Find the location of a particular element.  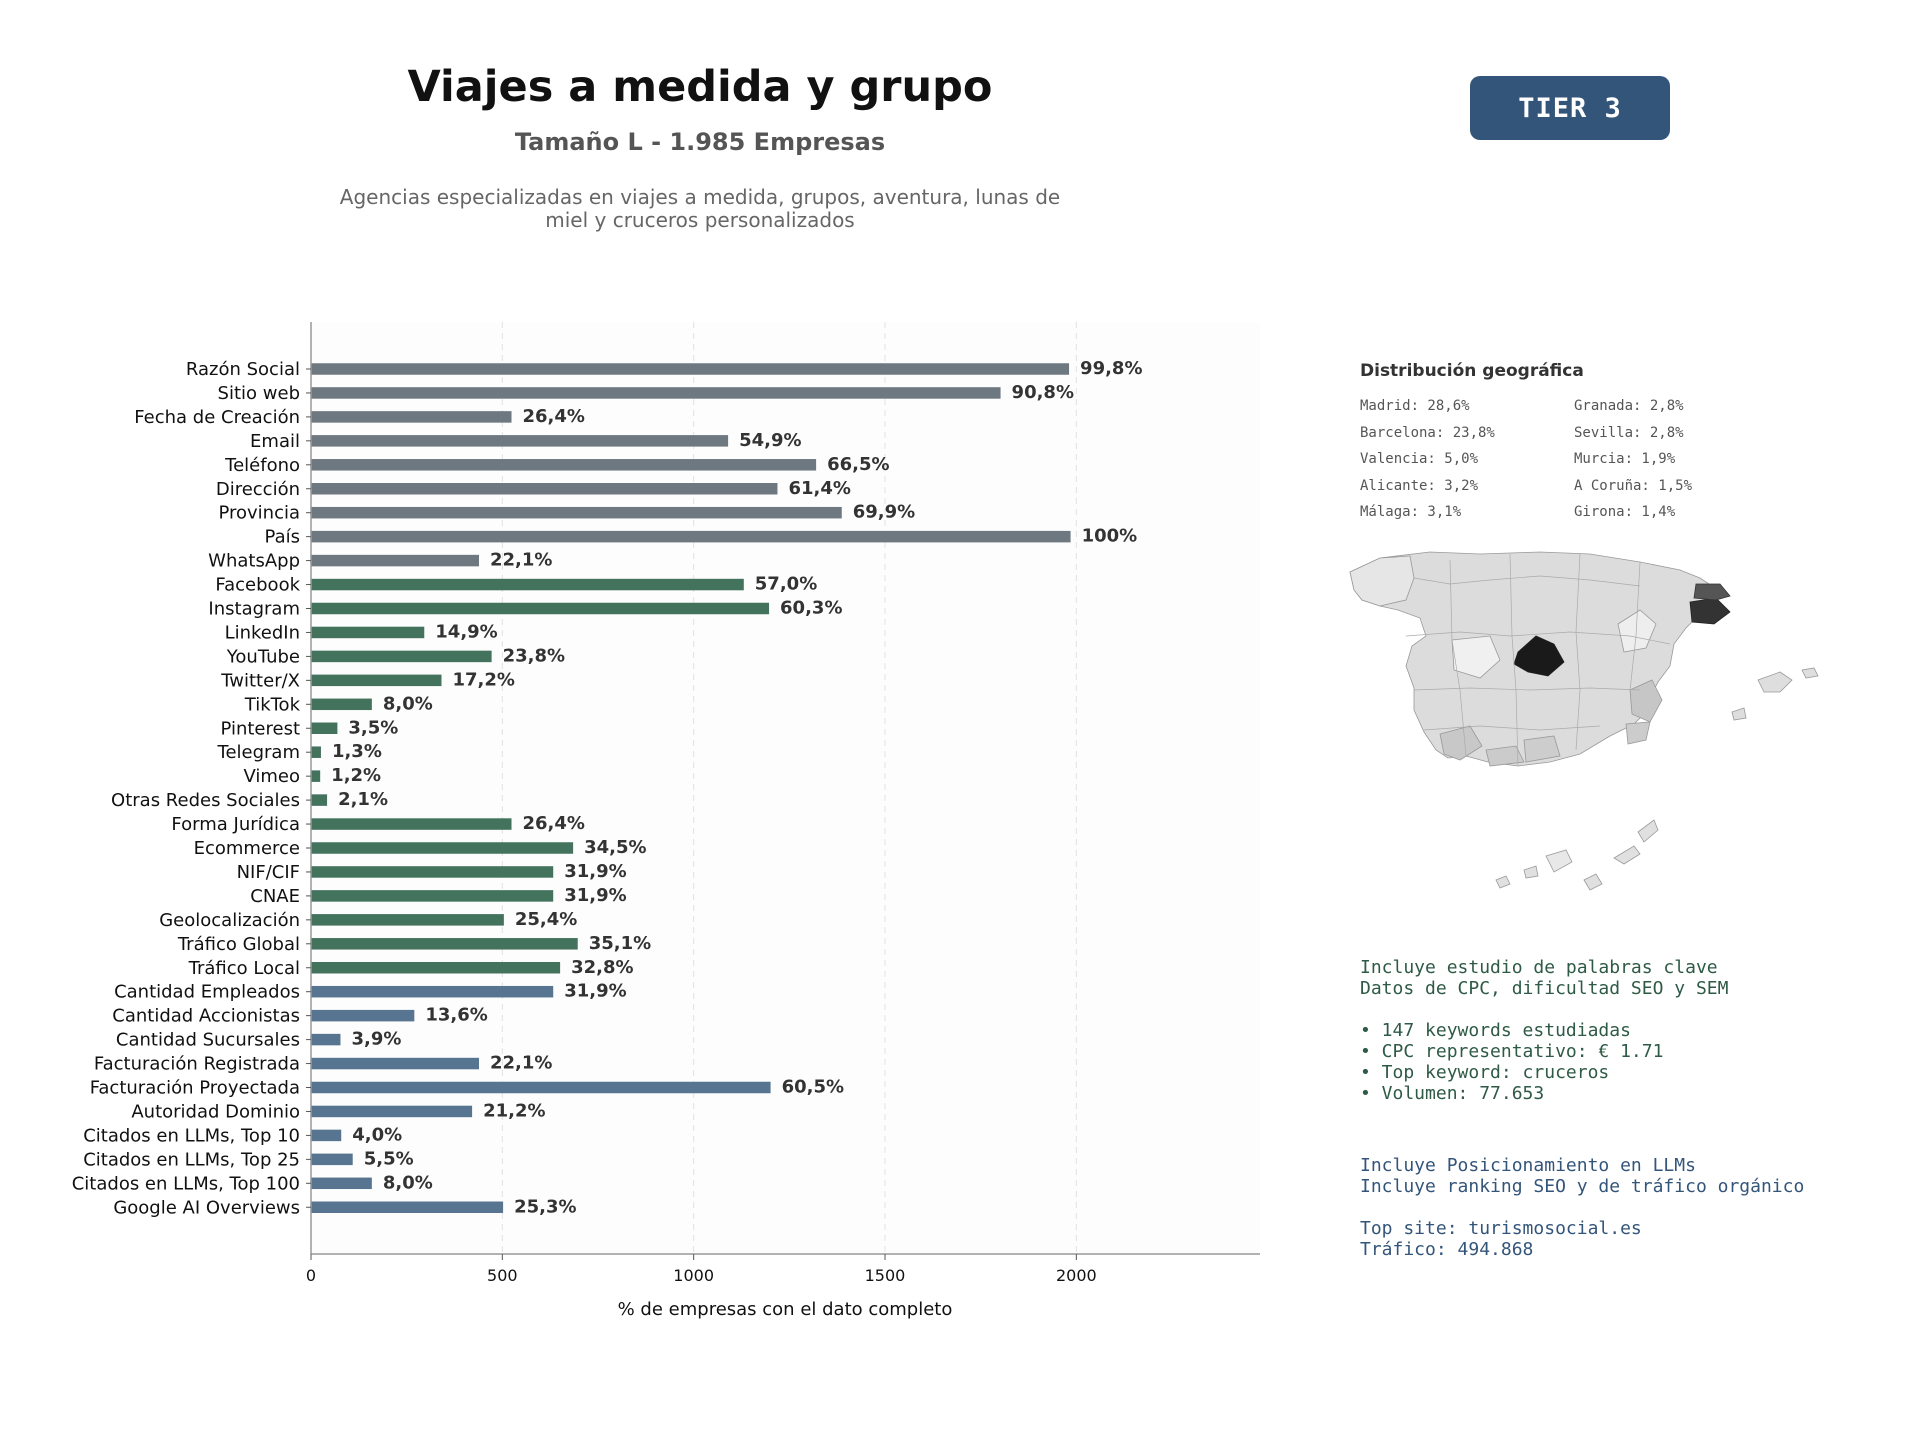

category-label: Instagram is located at coordinates (254, 609).